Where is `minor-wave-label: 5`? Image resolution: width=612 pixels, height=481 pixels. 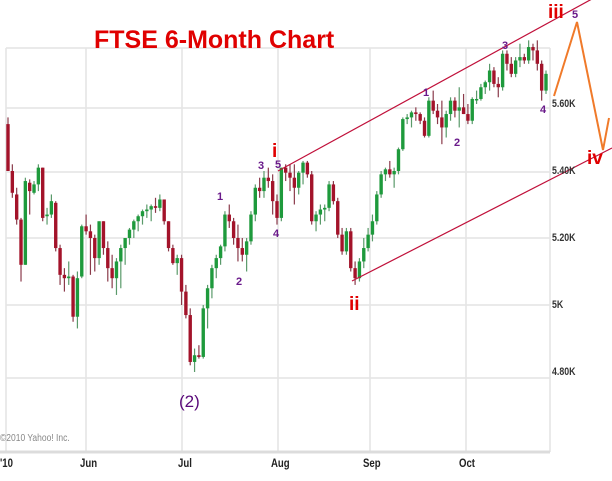
minor-wave-label: 5 is located at coordinates (575, 15).